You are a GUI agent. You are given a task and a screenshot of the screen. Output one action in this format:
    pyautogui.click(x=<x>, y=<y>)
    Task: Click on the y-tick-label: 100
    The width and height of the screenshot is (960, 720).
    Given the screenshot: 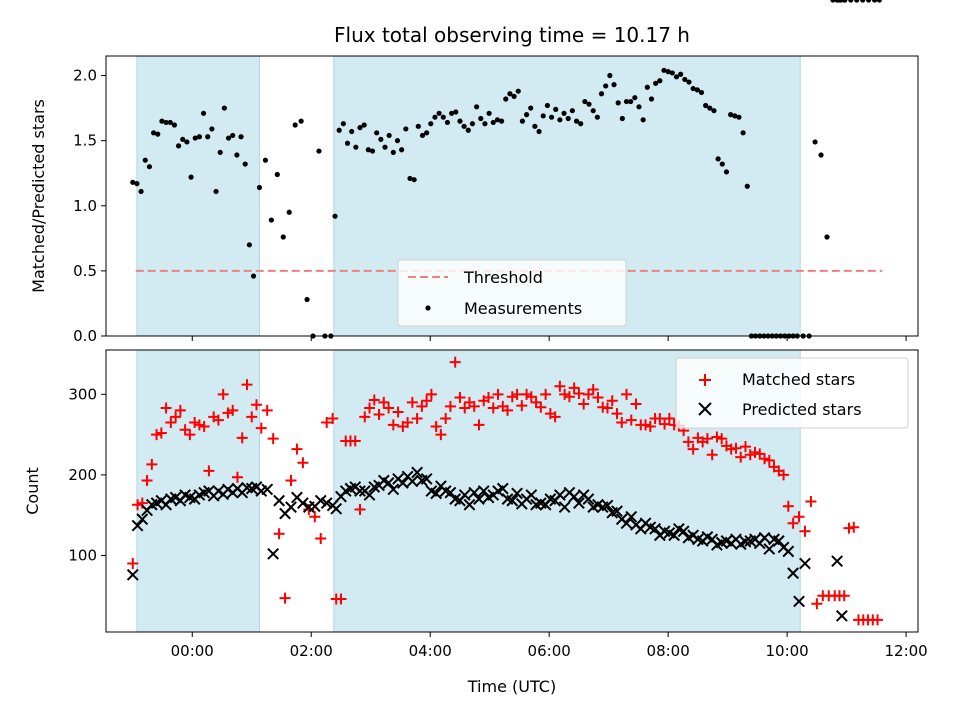 What is the action you would take?
    pyautogui.click(x=82, y=555)
    